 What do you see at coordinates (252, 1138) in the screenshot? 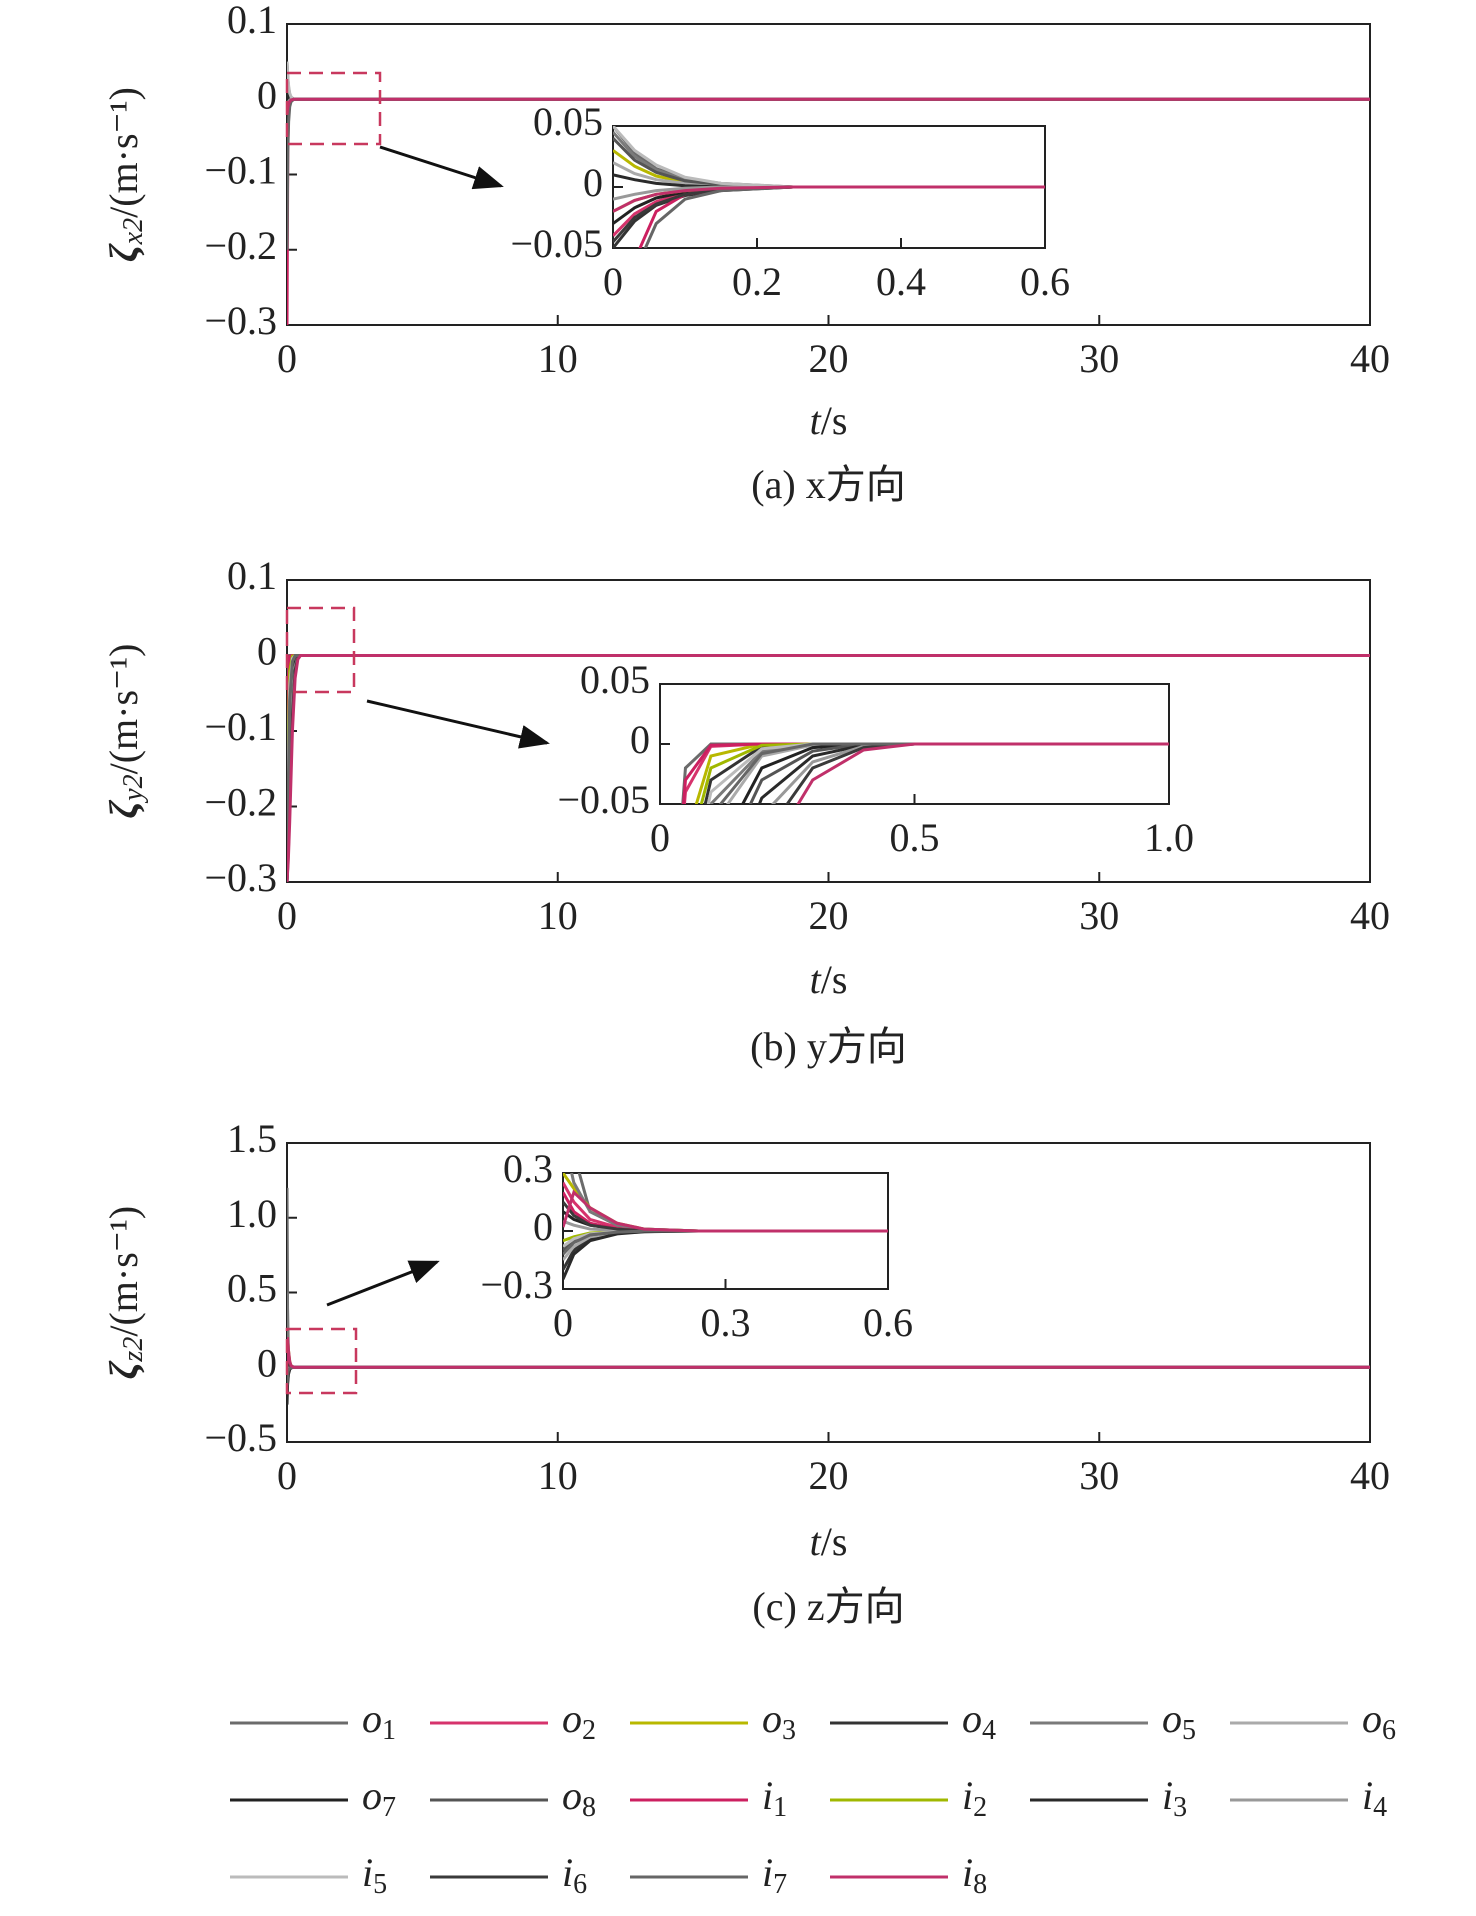
I see `y-tick-label: 1.5` at bounding box center [252, 1138].